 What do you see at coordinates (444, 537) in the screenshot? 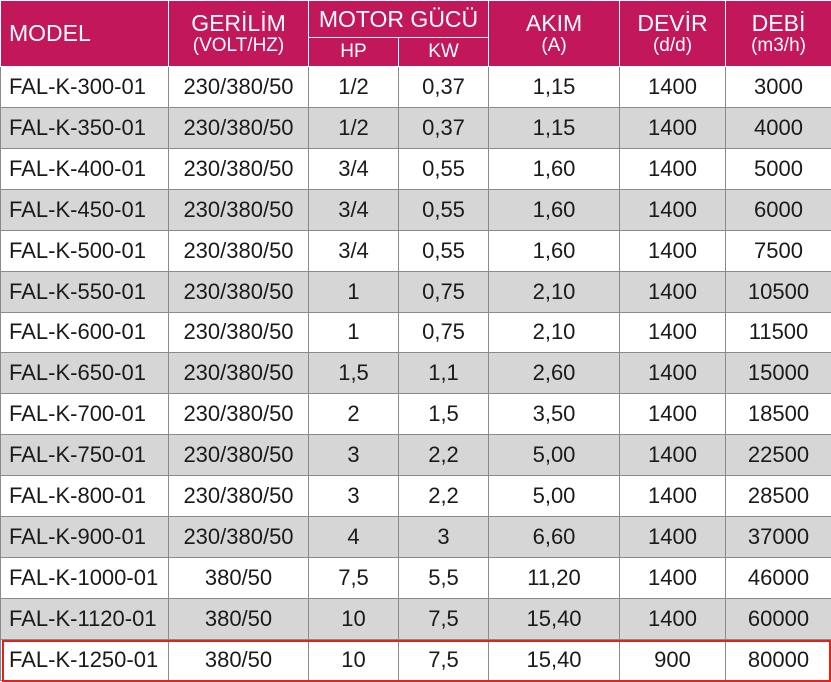
I see `cell-kw: 3` at bounding box center [444, 537].